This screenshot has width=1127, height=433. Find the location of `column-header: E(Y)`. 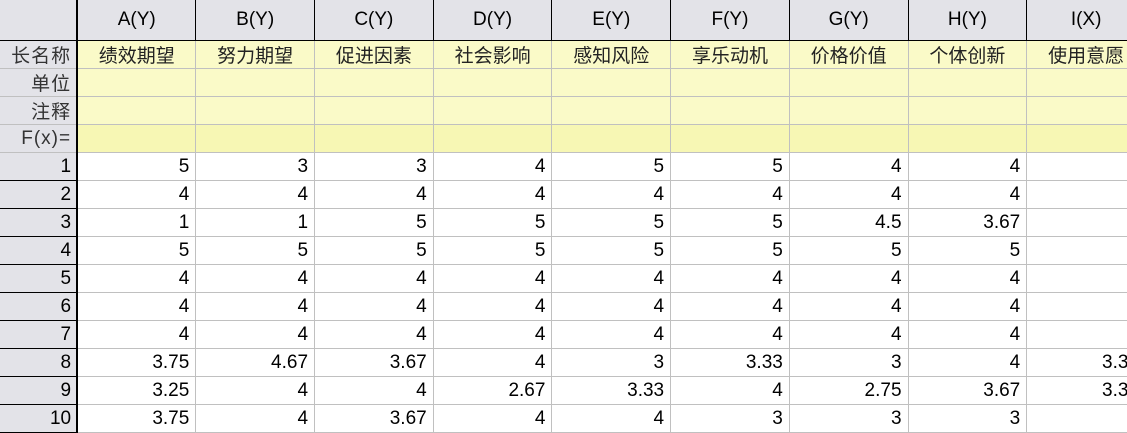

column-header: E(Y) is located at coordinates (611, 20).